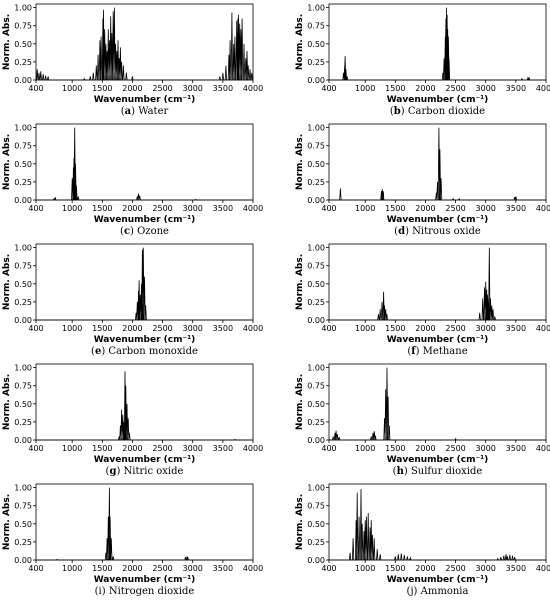 This screenshot has width=550, height=604. Describe the element at coordinates (437, 231) in the screenshot. I see `panel-caption: (d) Nitrous oxide` at that location.